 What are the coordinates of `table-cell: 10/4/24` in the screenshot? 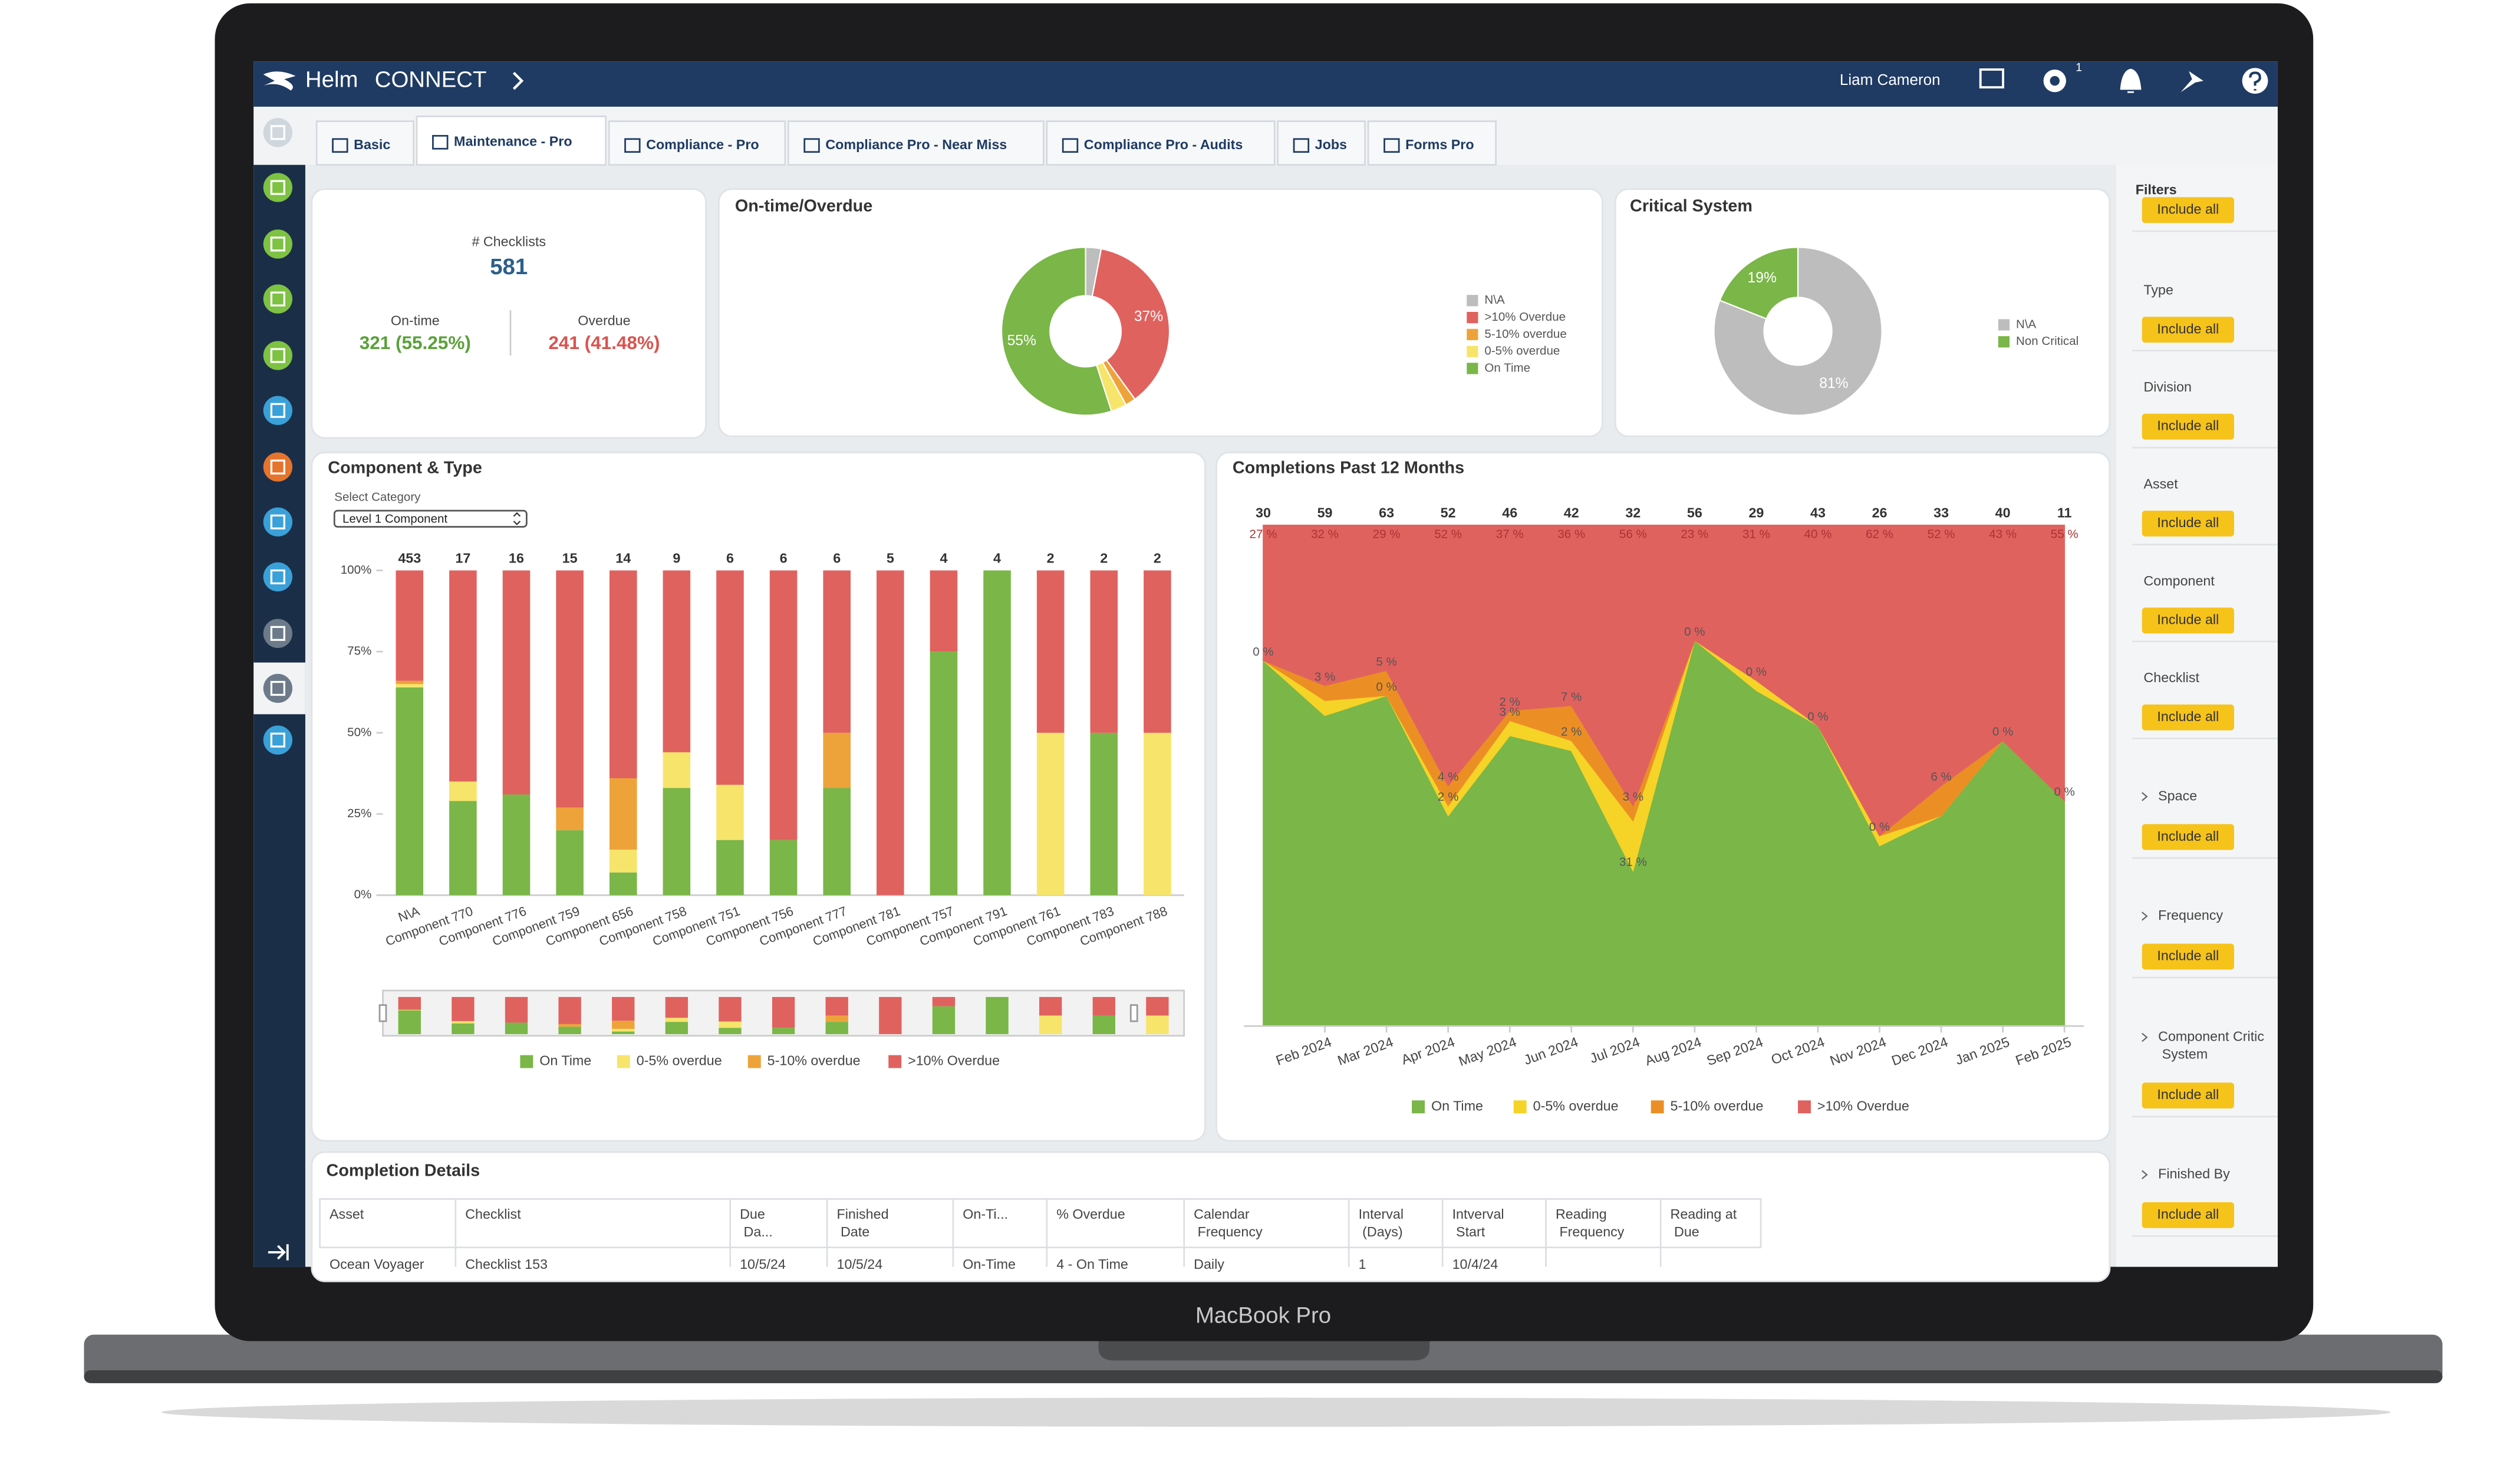 It's located at (1475, 1264).